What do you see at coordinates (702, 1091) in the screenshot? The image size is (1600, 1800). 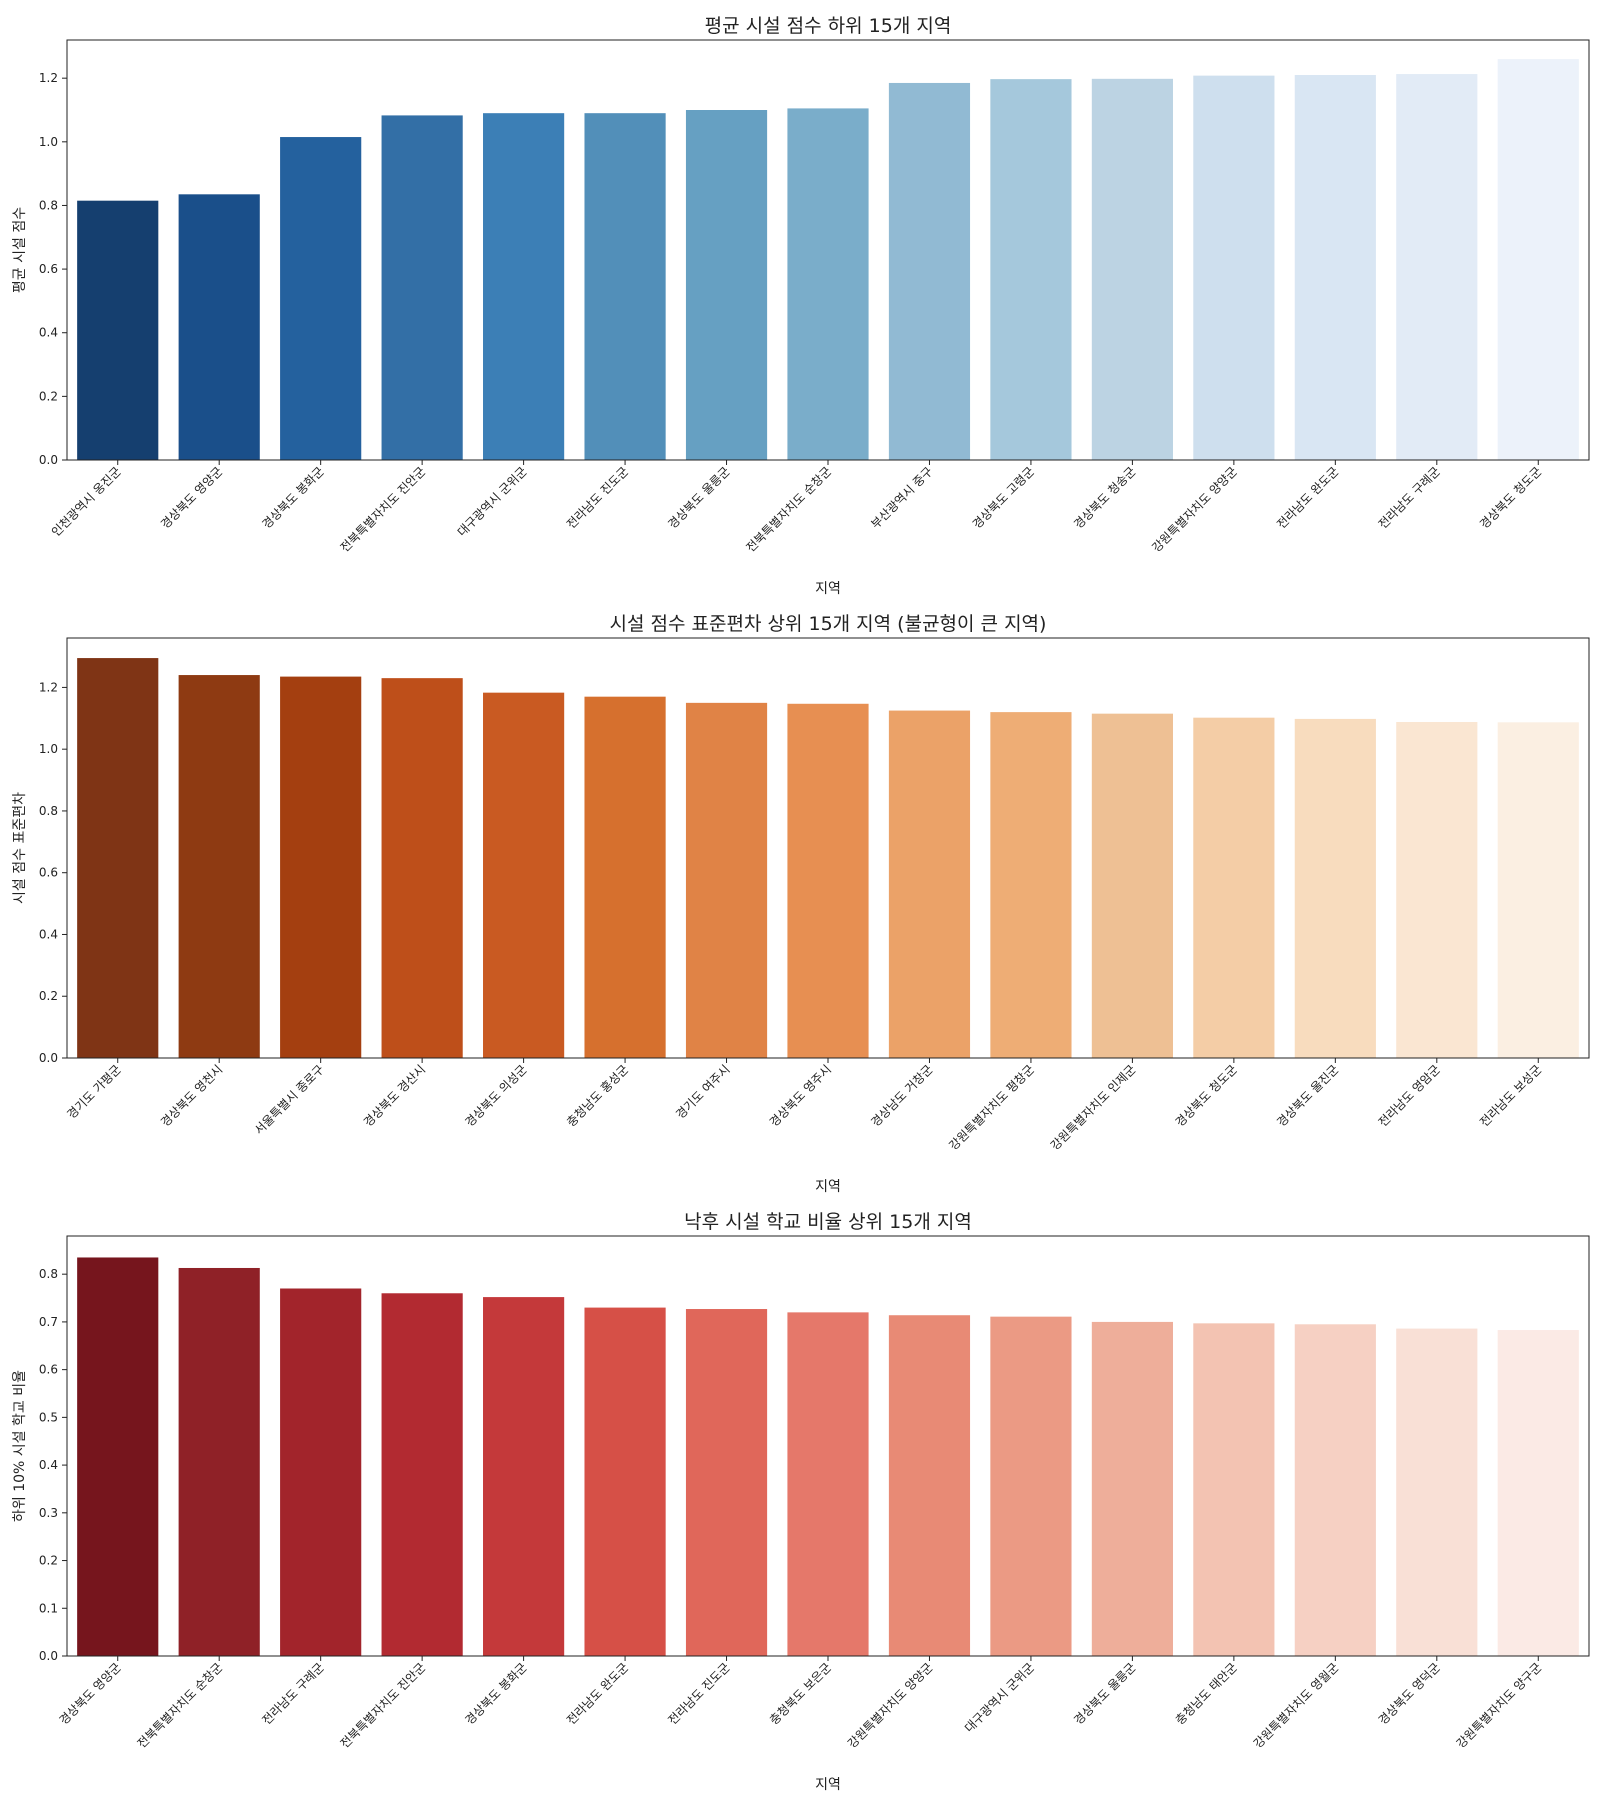 I see `x-tick-label: 경기도 여주시` at bounding box center [702, 1091].